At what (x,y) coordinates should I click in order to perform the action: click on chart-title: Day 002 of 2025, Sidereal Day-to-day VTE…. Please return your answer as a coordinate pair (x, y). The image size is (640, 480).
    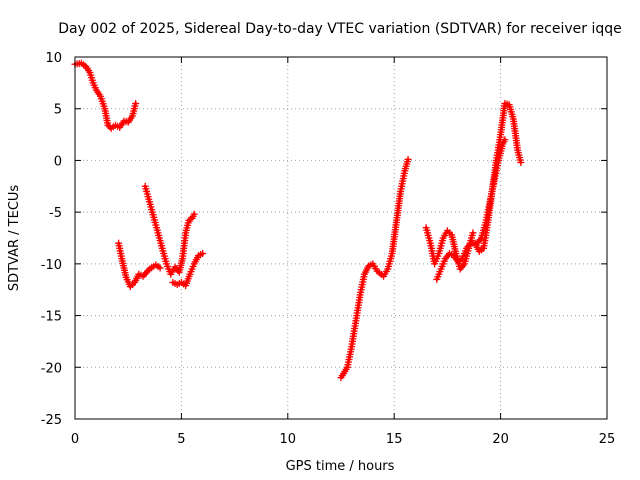
    Looking at the image, I should click on (340, 29).